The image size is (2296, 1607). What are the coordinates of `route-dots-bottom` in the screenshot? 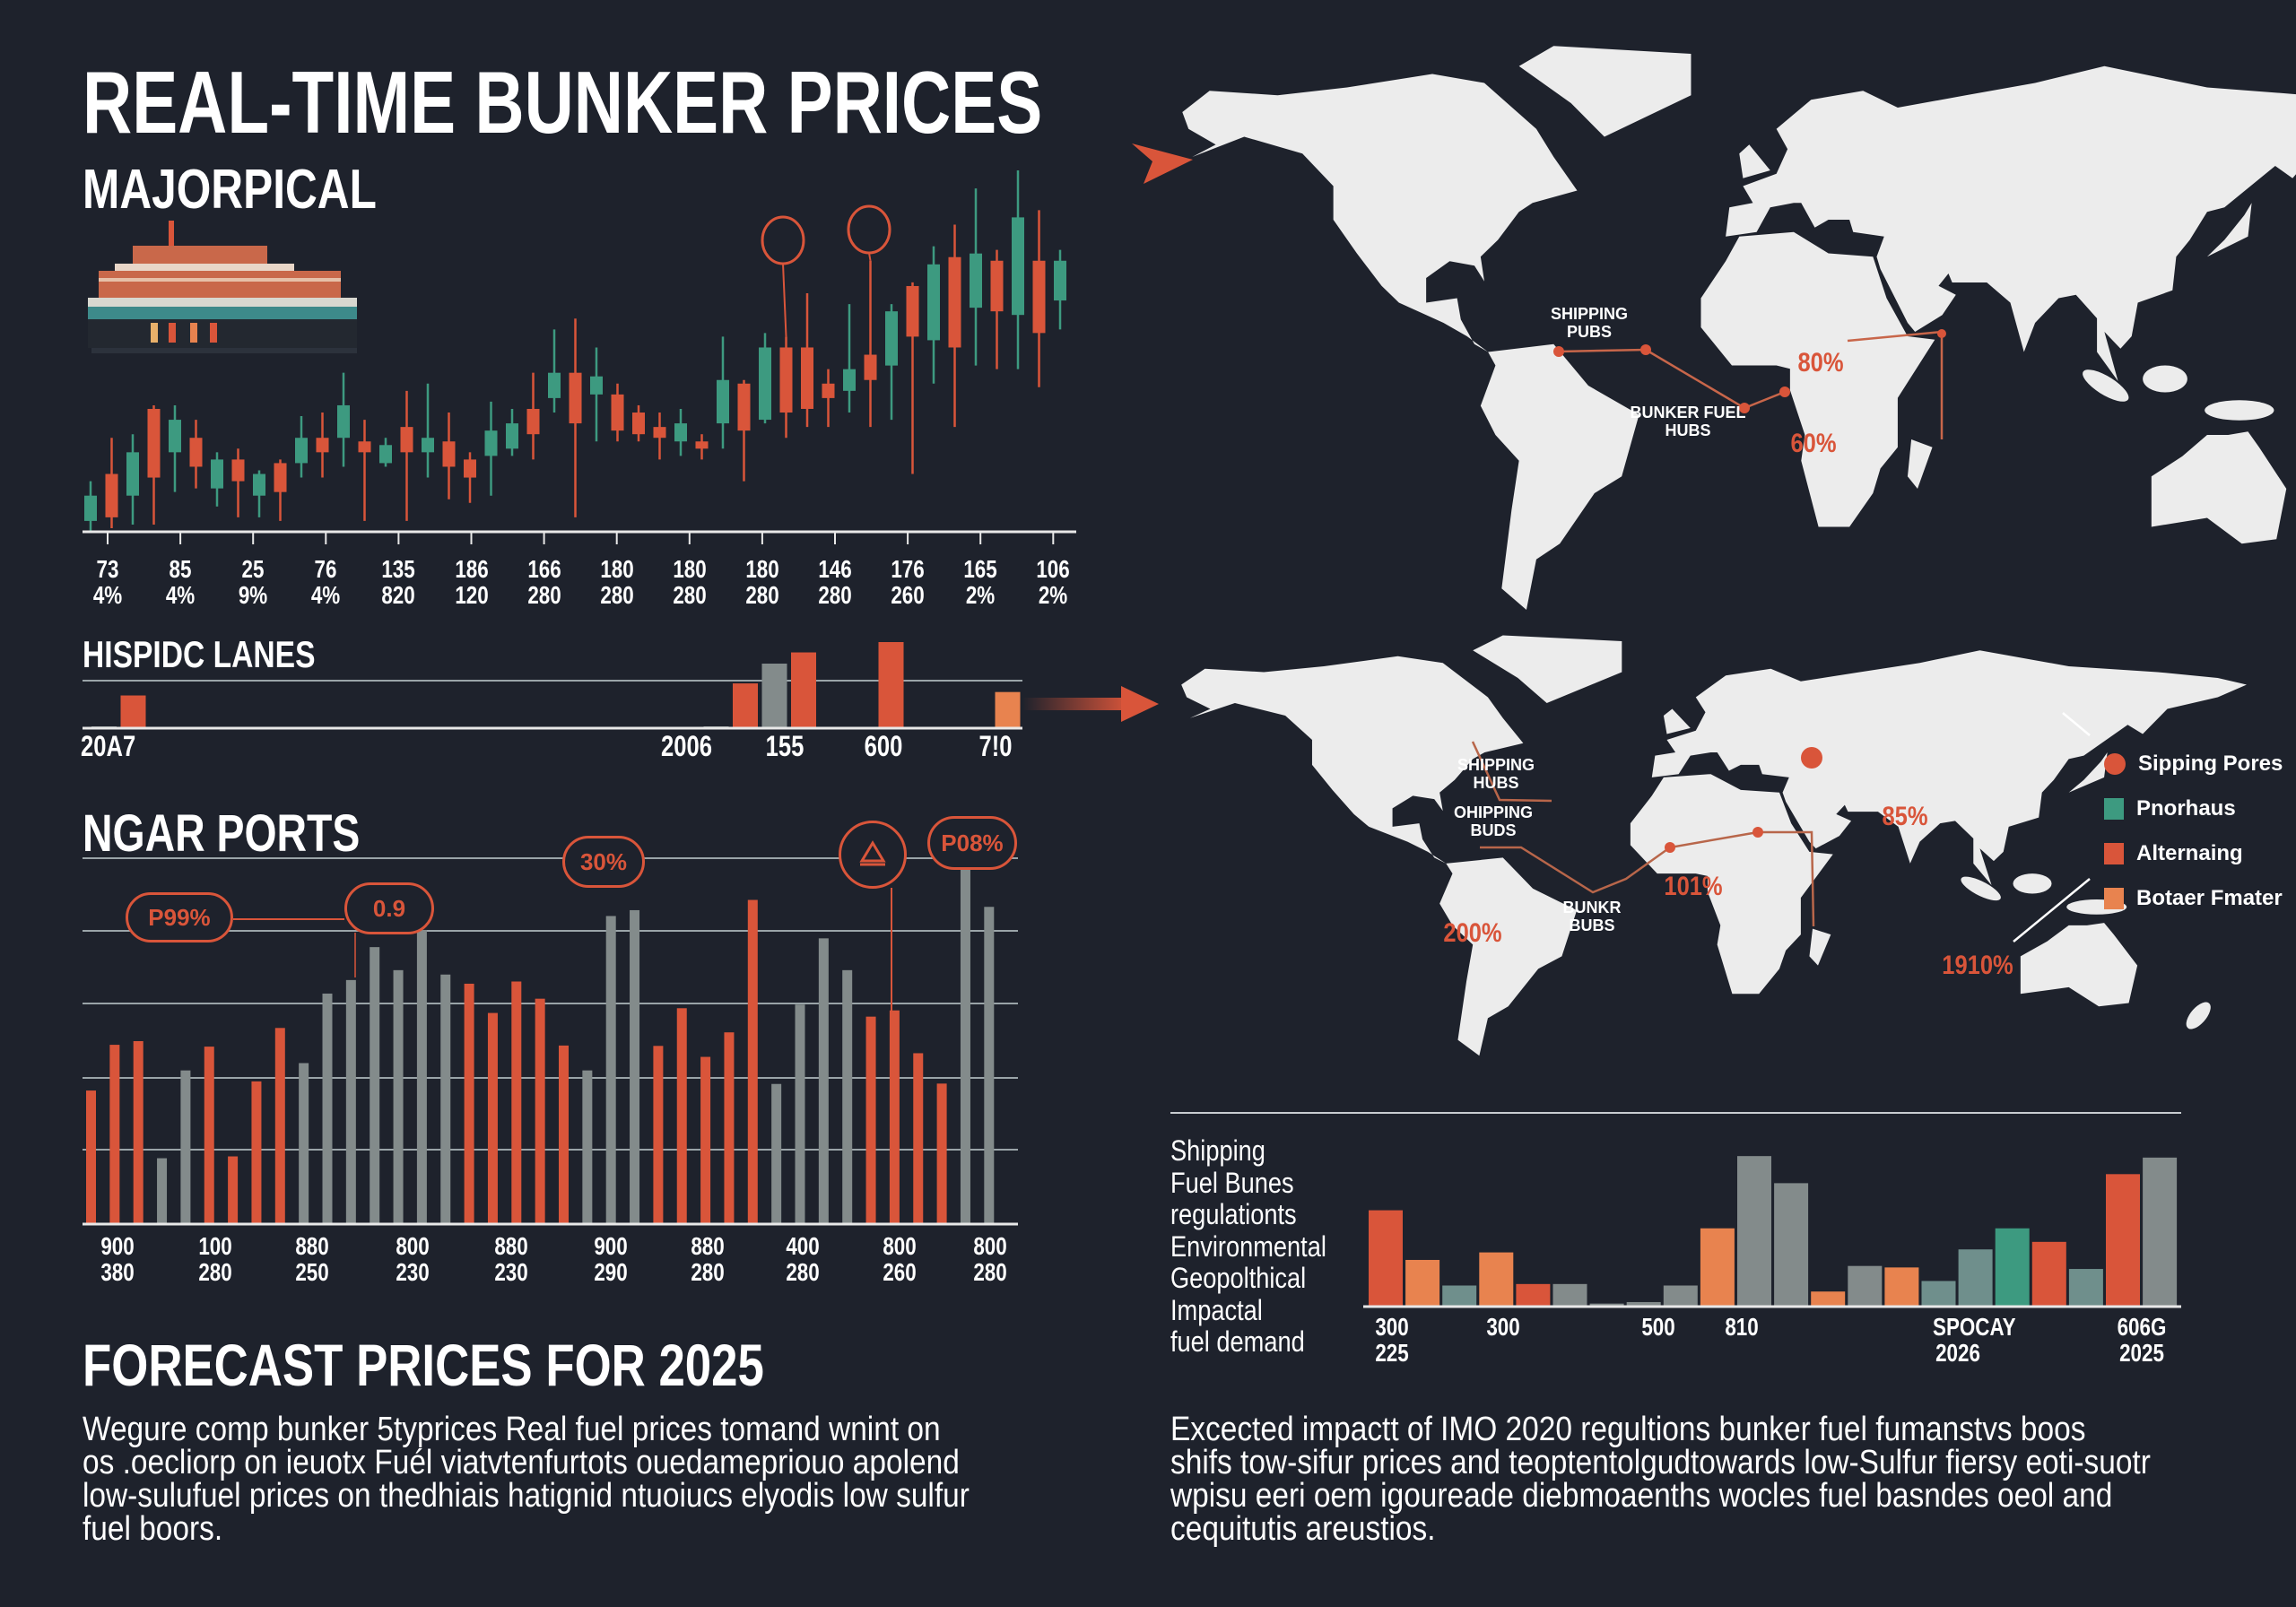 It's located at (1743, 800).